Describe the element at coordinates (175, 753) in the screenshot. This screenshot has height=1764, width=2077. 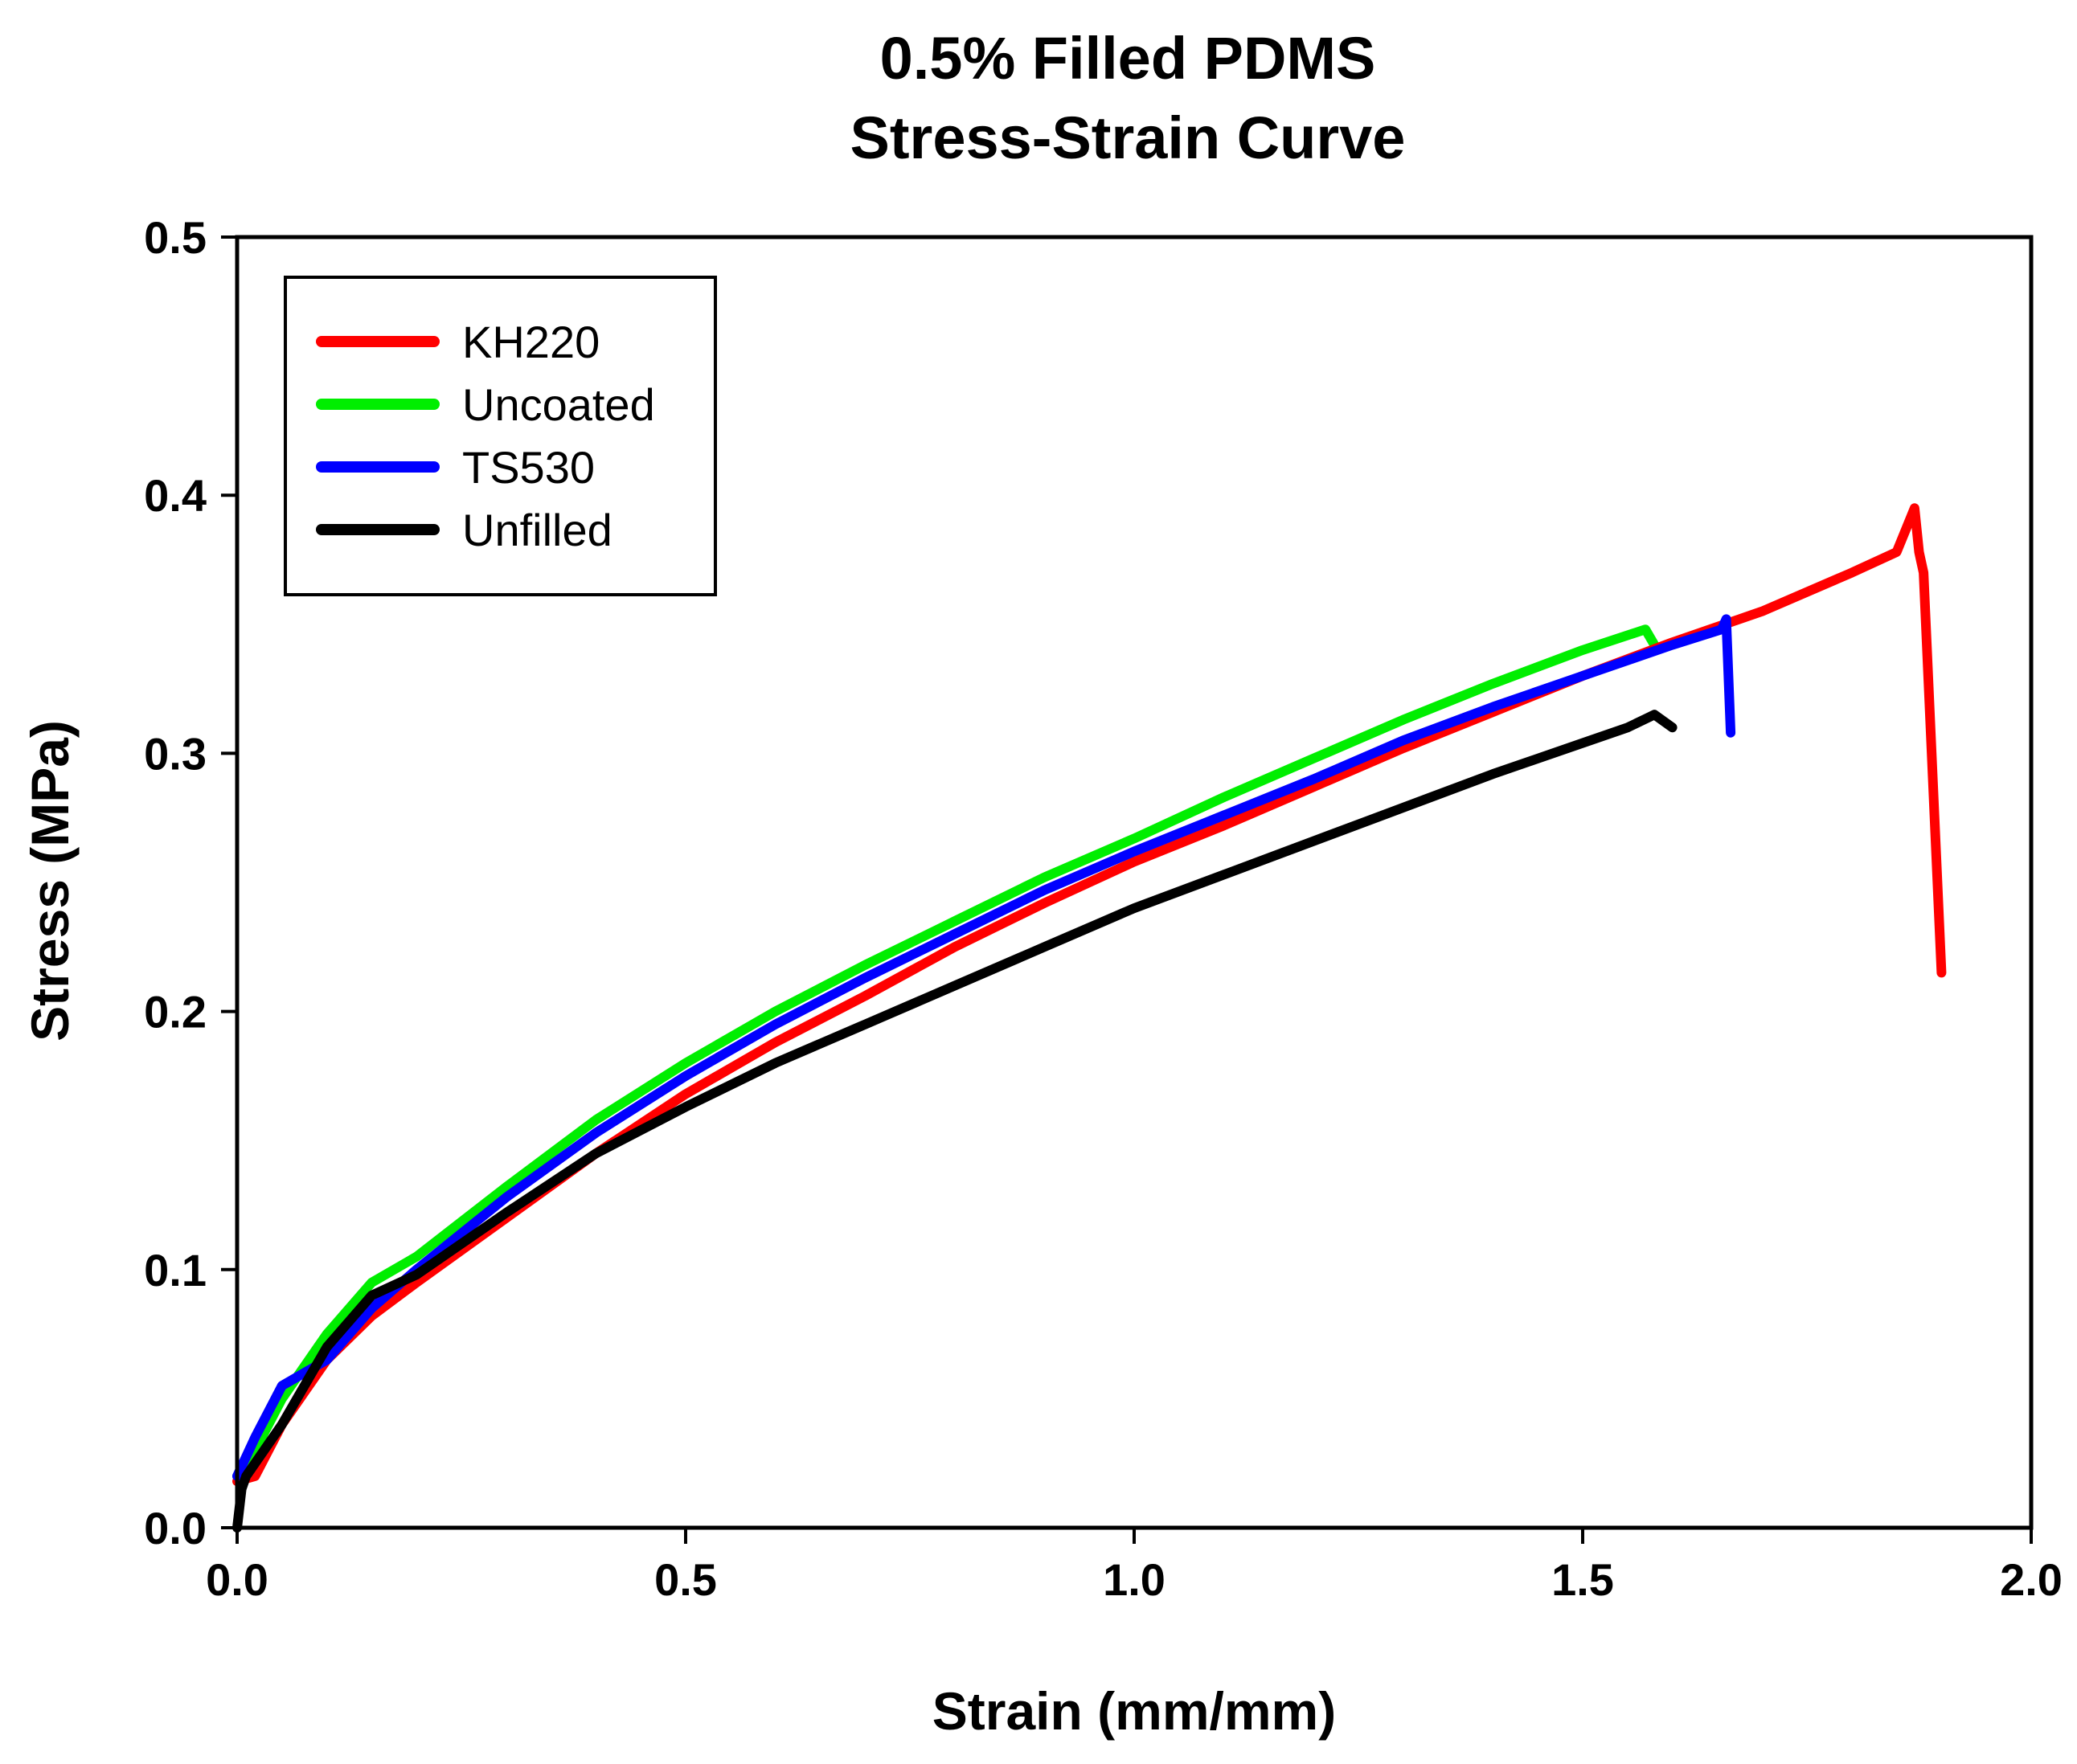
I see `y-tick-label: 0.3` at that location.